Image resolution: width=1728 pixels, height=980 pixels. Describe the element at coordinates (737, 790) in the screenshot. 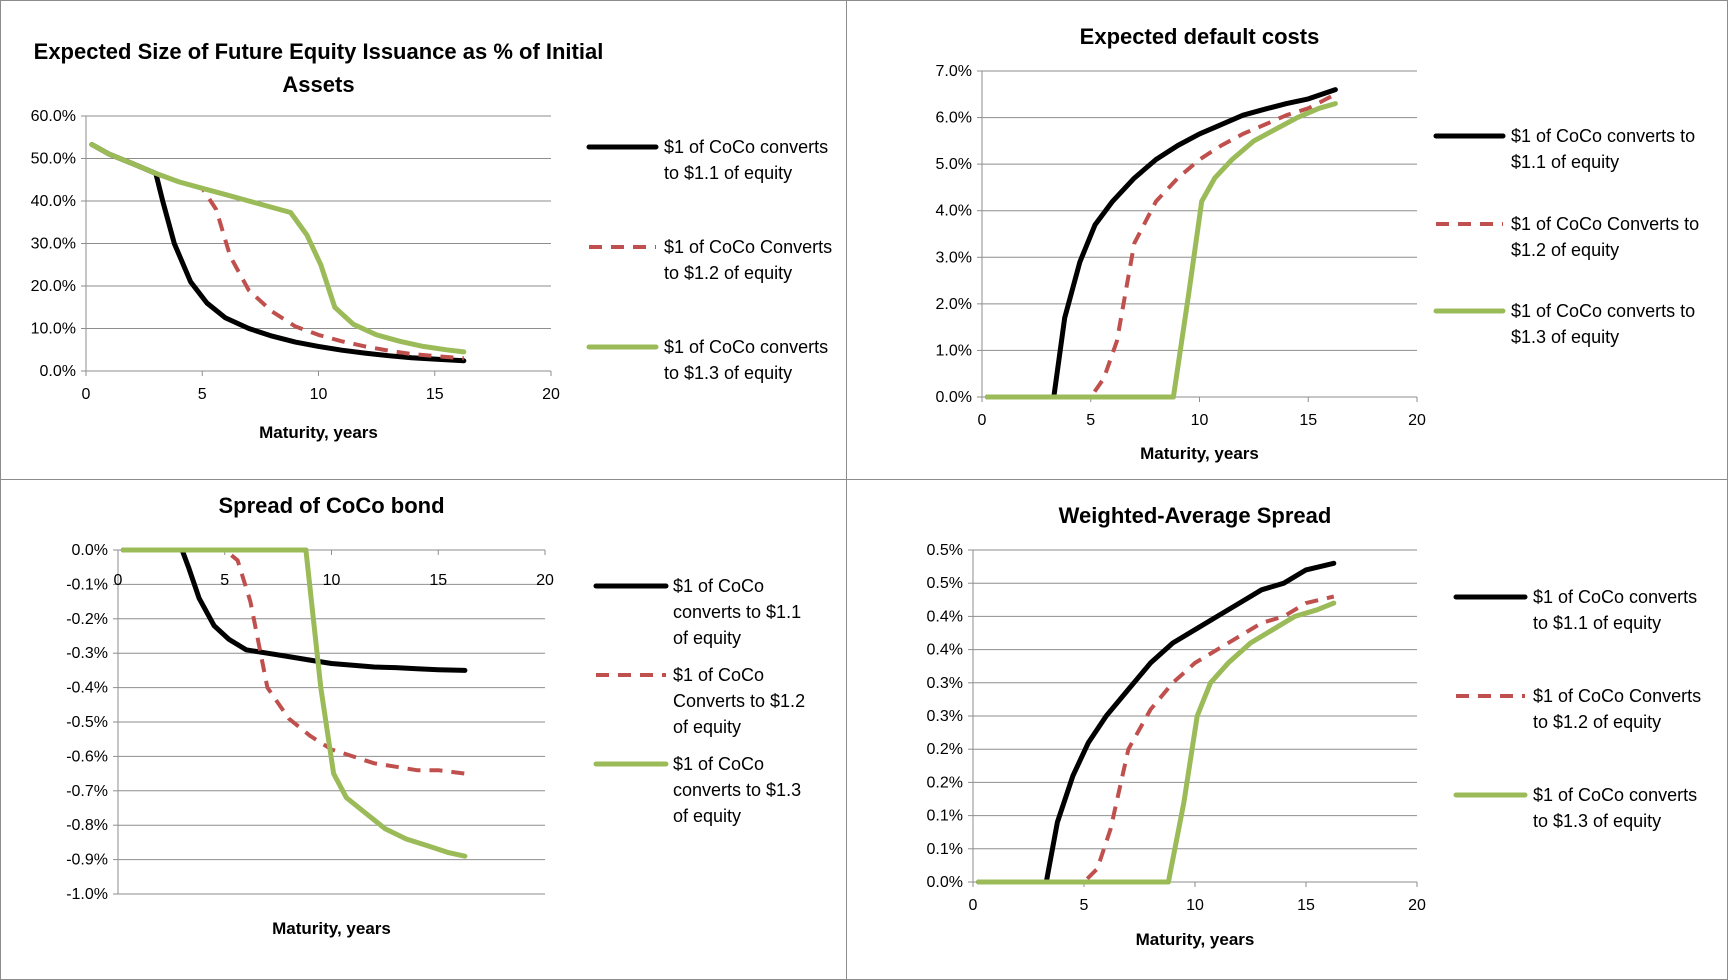

I see `legend-label-3: converts to $1.3` at that location.